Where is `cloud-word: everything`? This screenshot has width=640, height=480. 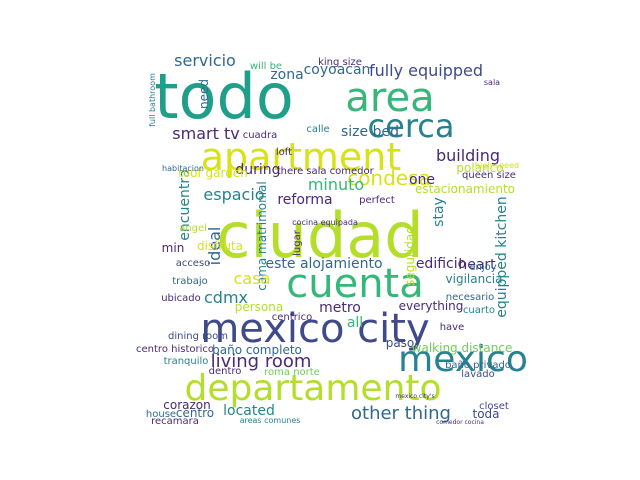 cloud-word: everything is located at coordinates (431, 306).